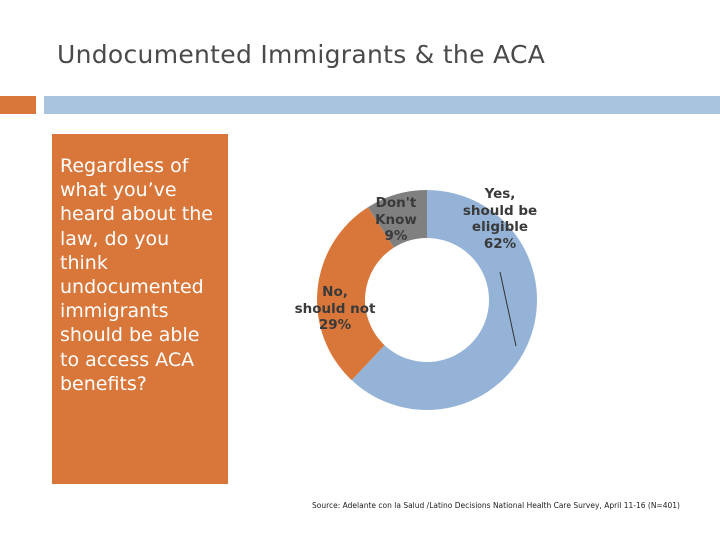  Describe the element at coordinates (335, 292) in the screenshot. I see `slice-label-no-line: No,` at that location.